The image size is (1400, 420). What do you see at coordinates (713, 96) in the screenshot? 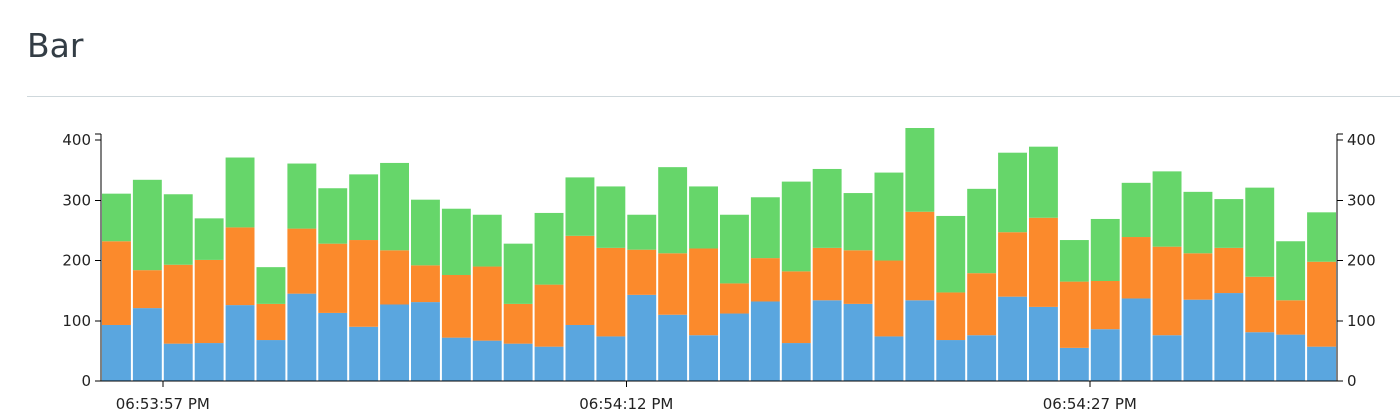
I see `title-divider` at bounding box center [713, 96].